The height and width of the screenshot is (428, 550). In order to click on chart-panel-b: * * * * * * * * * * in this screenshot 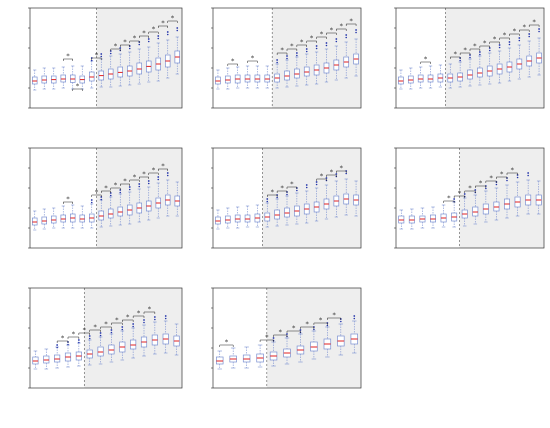, I will do `click(286, 58)`.